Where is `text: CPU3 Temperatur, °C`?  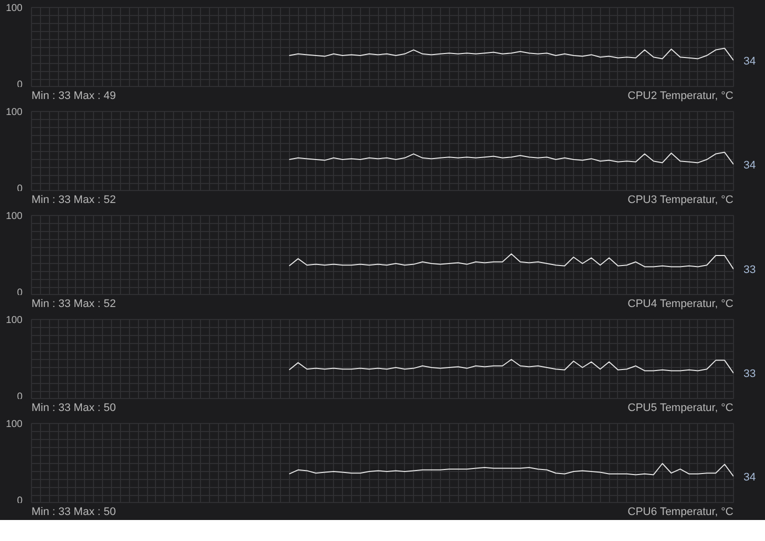
text: CPU3 Temperatur, °C is located at coordinates (681, 200).